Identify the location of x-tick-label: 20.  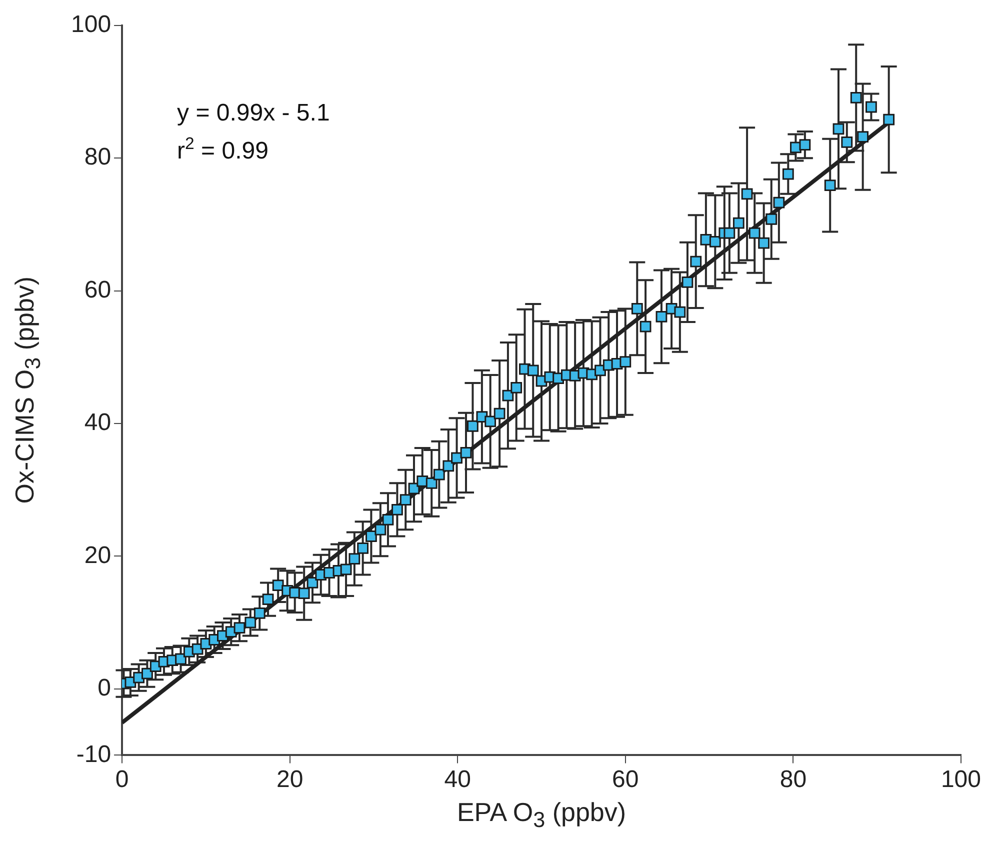
(290, 780).